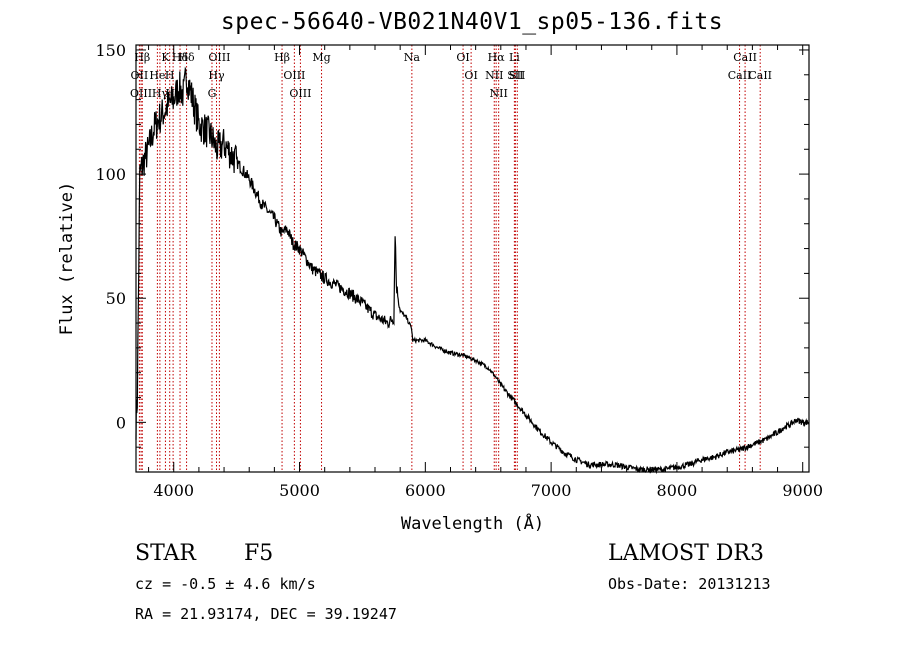 The image size is (900, 649). Describe the element at coordinates (499, 93) in the screenshot. I see `line-label-22: NII` at that location.